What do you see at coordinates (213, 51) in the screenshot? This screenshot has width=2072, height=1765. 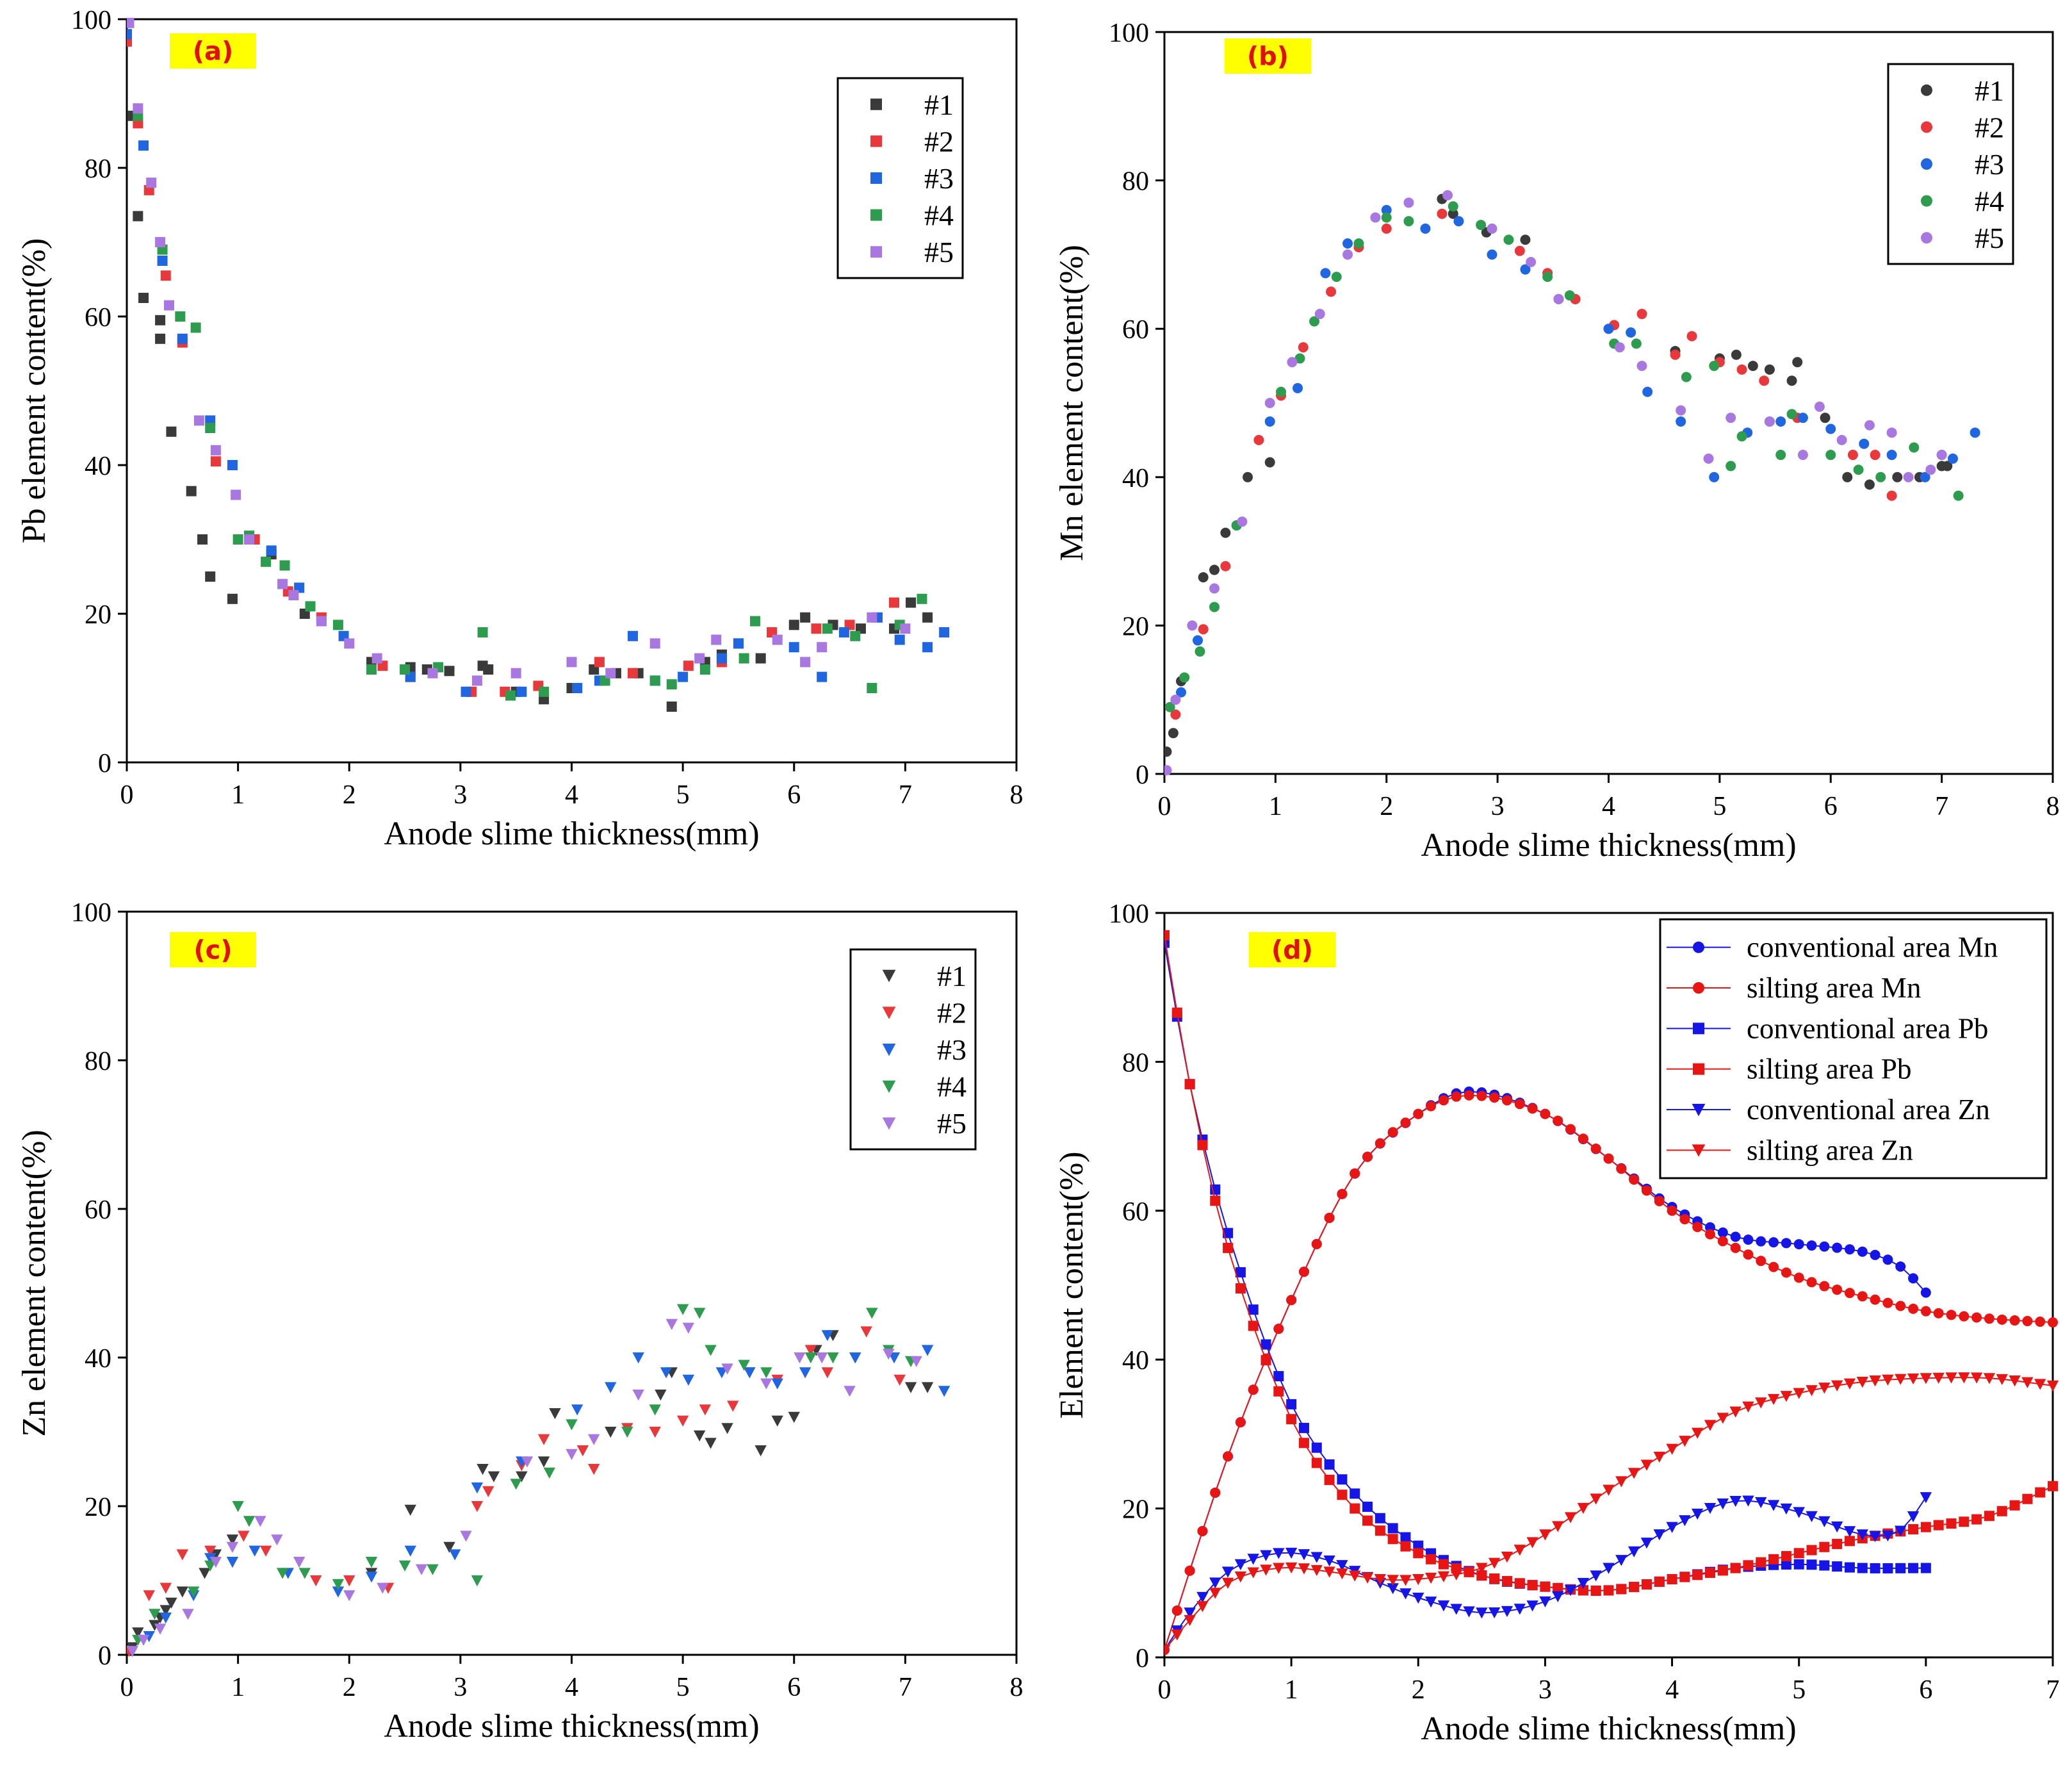 I see `panel-tag-background` at bounding box center [213, 51].